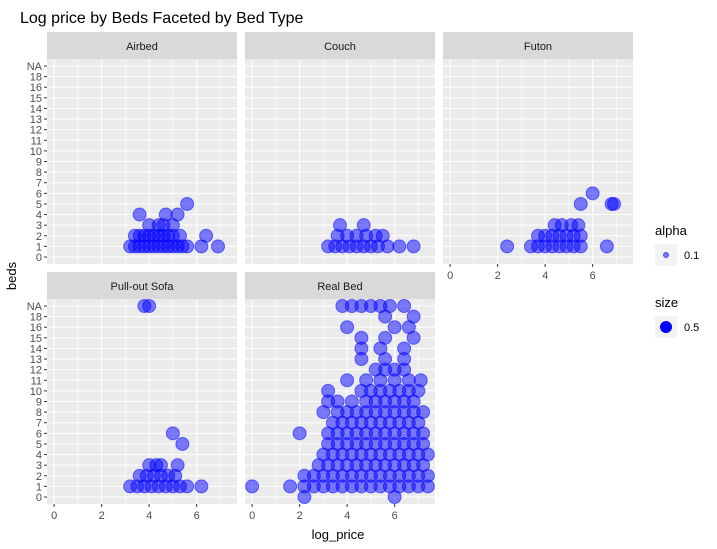 This screenshot has height=549, width=717. I want to click on y-tick-label: 9, so click(39, 403).